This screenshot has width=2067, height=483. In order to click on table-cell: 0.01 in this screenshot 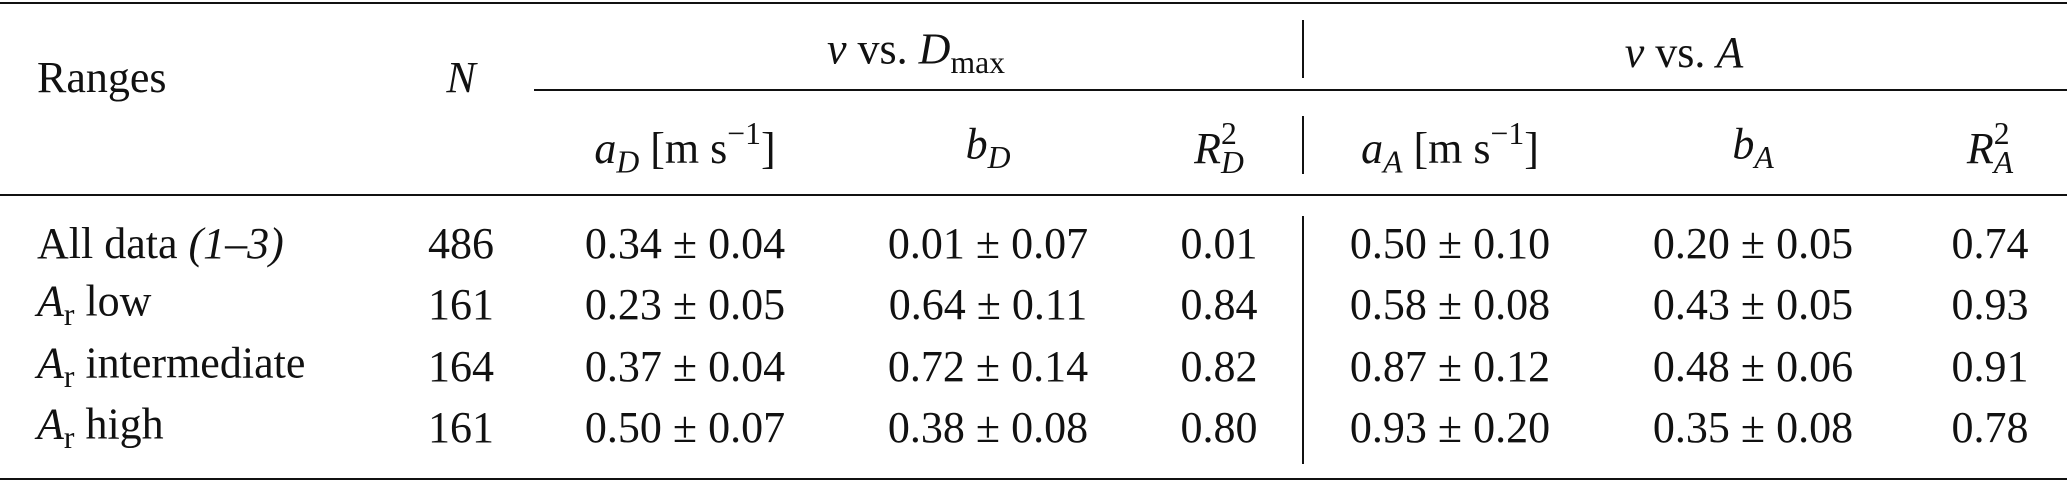, I will do `click(1219, 243)`.